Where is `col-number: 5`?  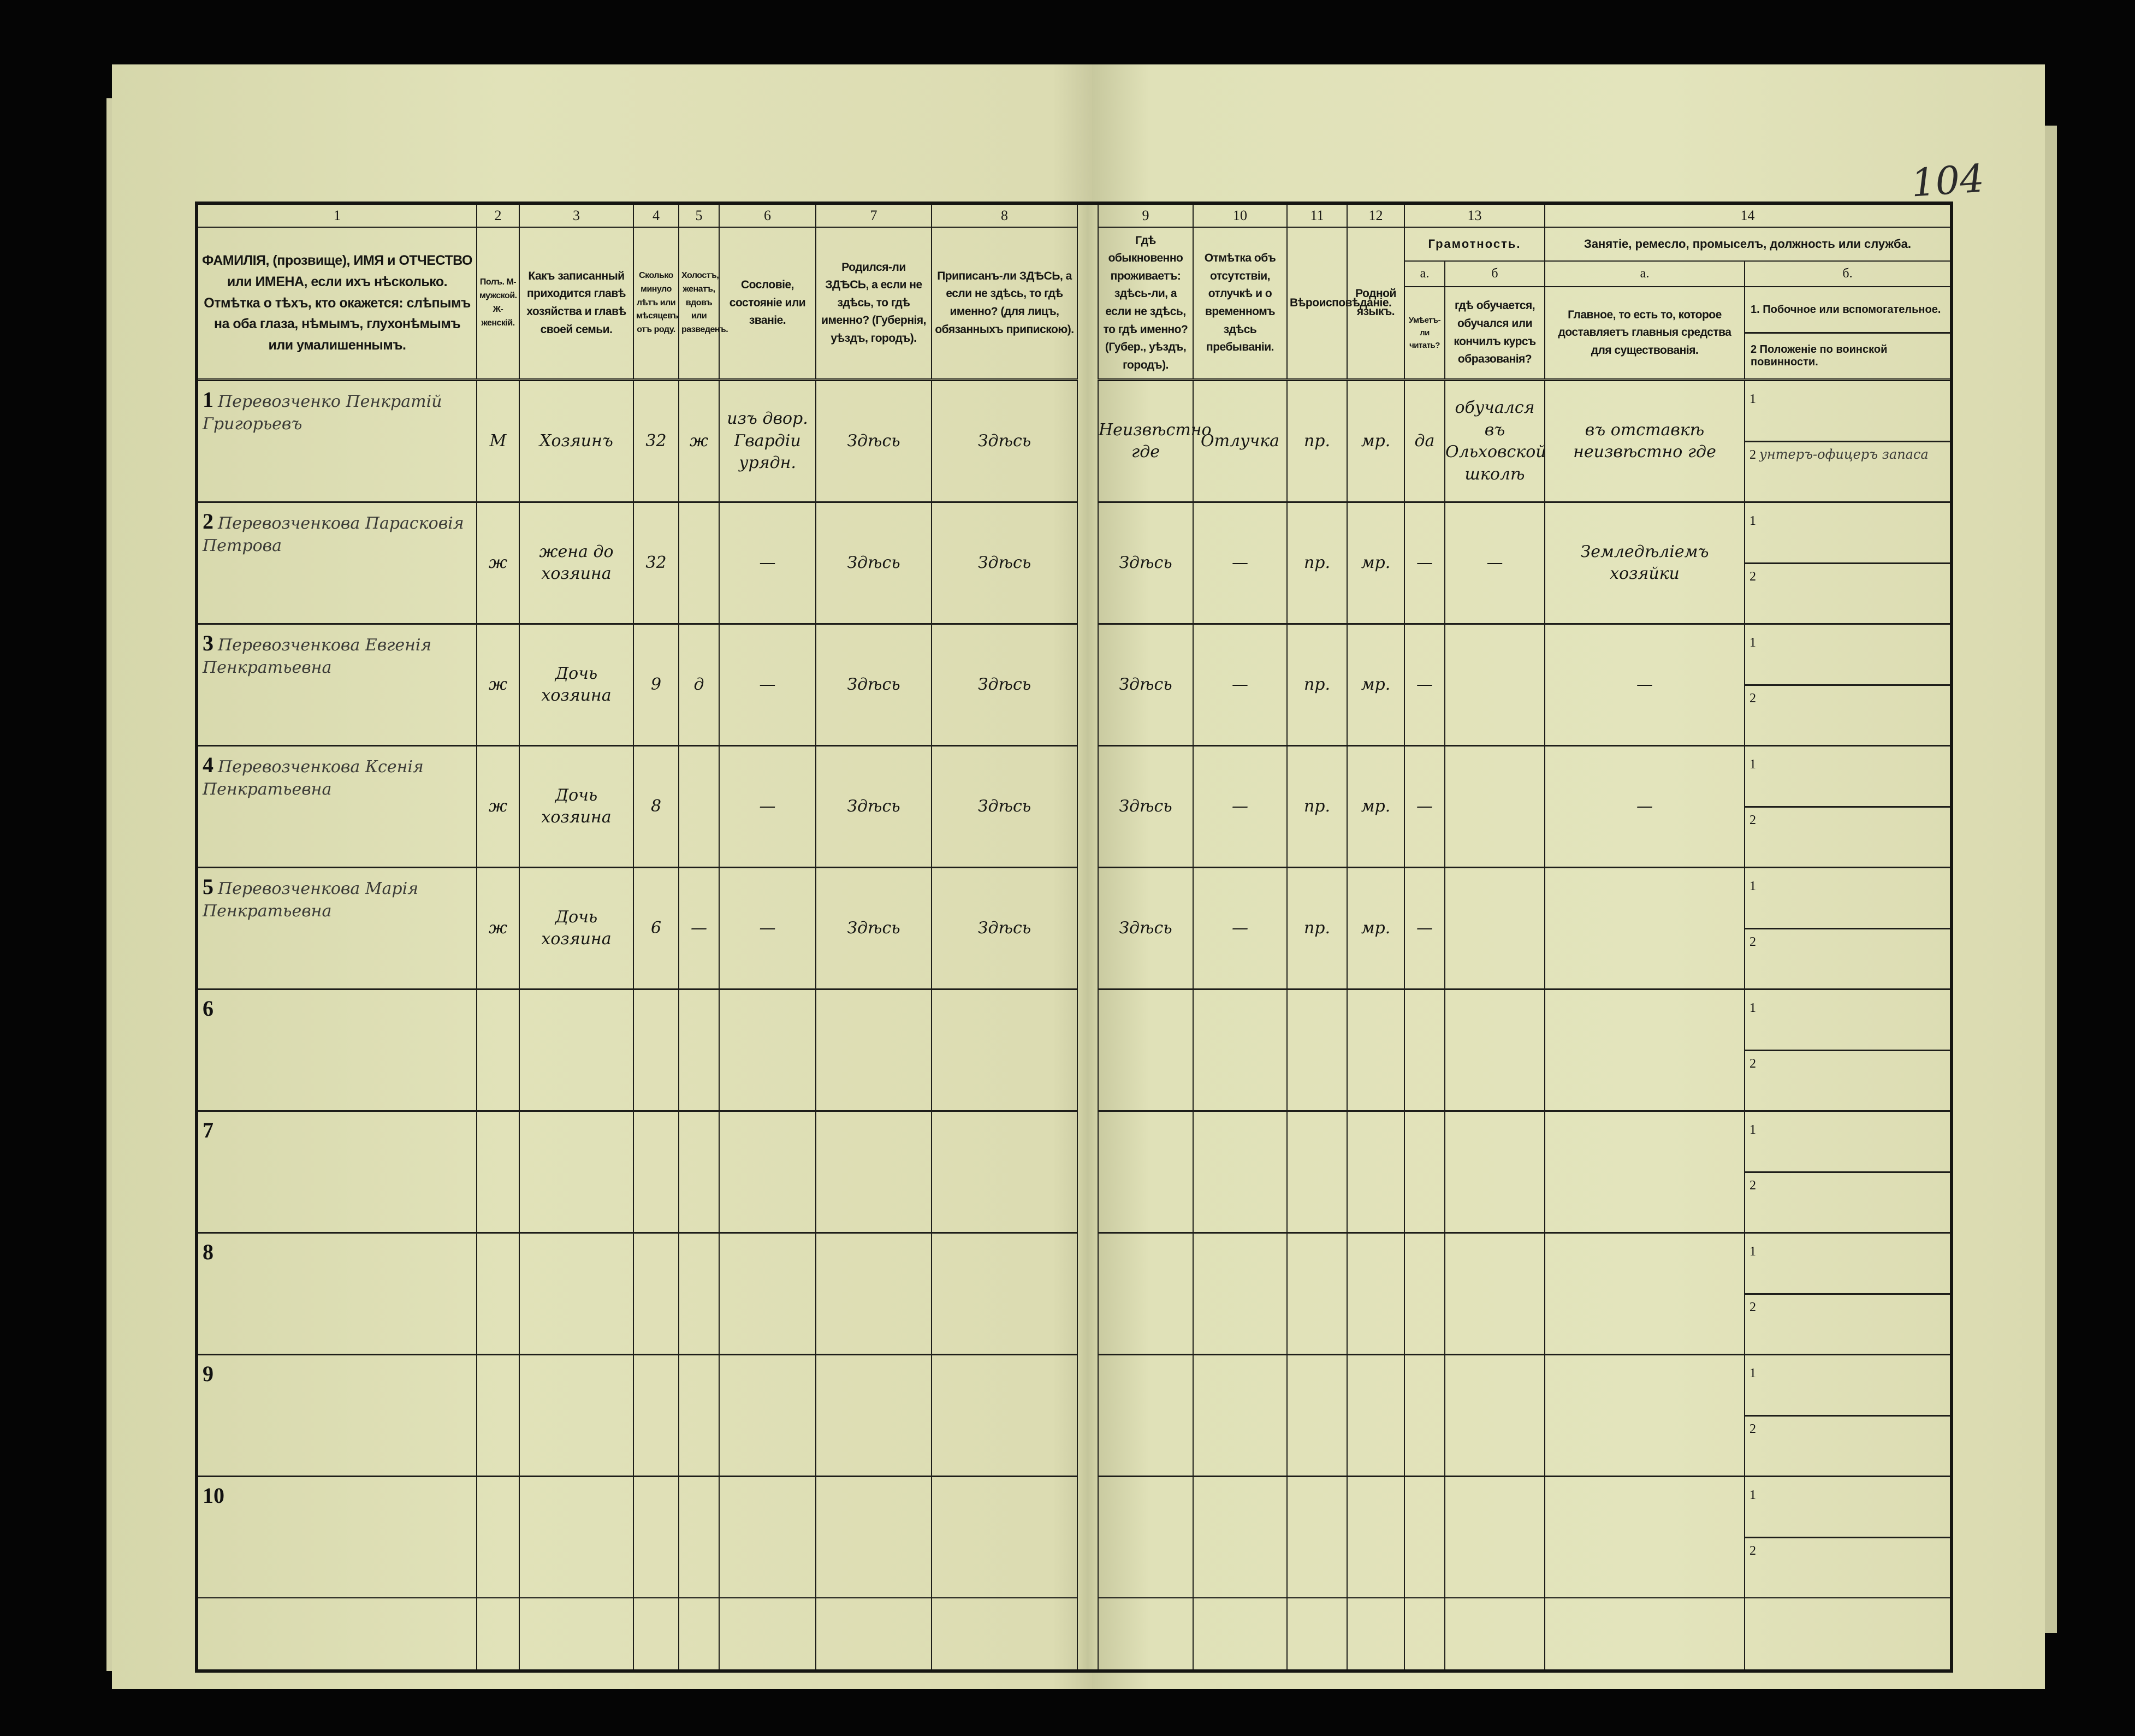
col-number: 5 is located at coordinates (699, 215).